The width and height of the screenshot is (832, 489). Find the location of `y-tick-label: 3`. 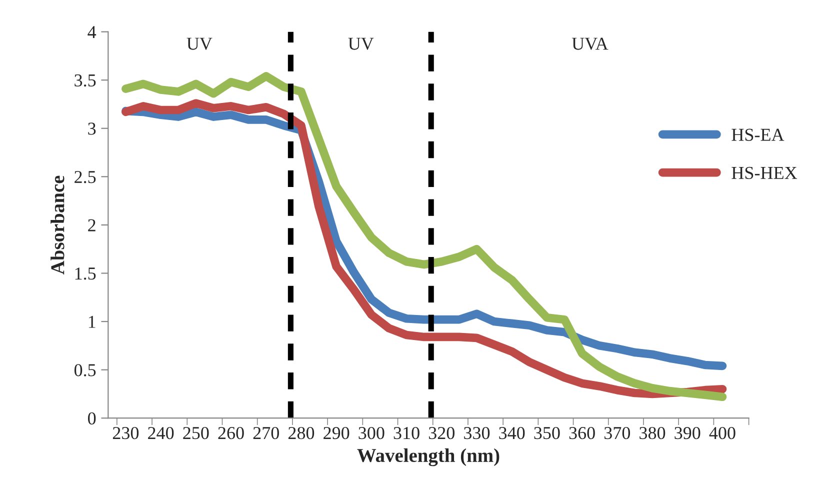

y-tick-label: 3 is located at coordinates (92, 128).